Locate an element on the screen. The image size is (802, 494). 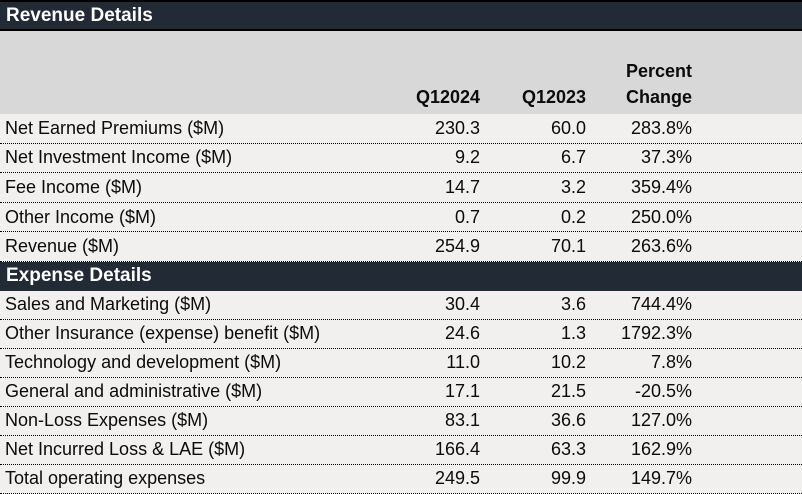
percent-change-value: 263.6% is located at coordinates (661, 246).